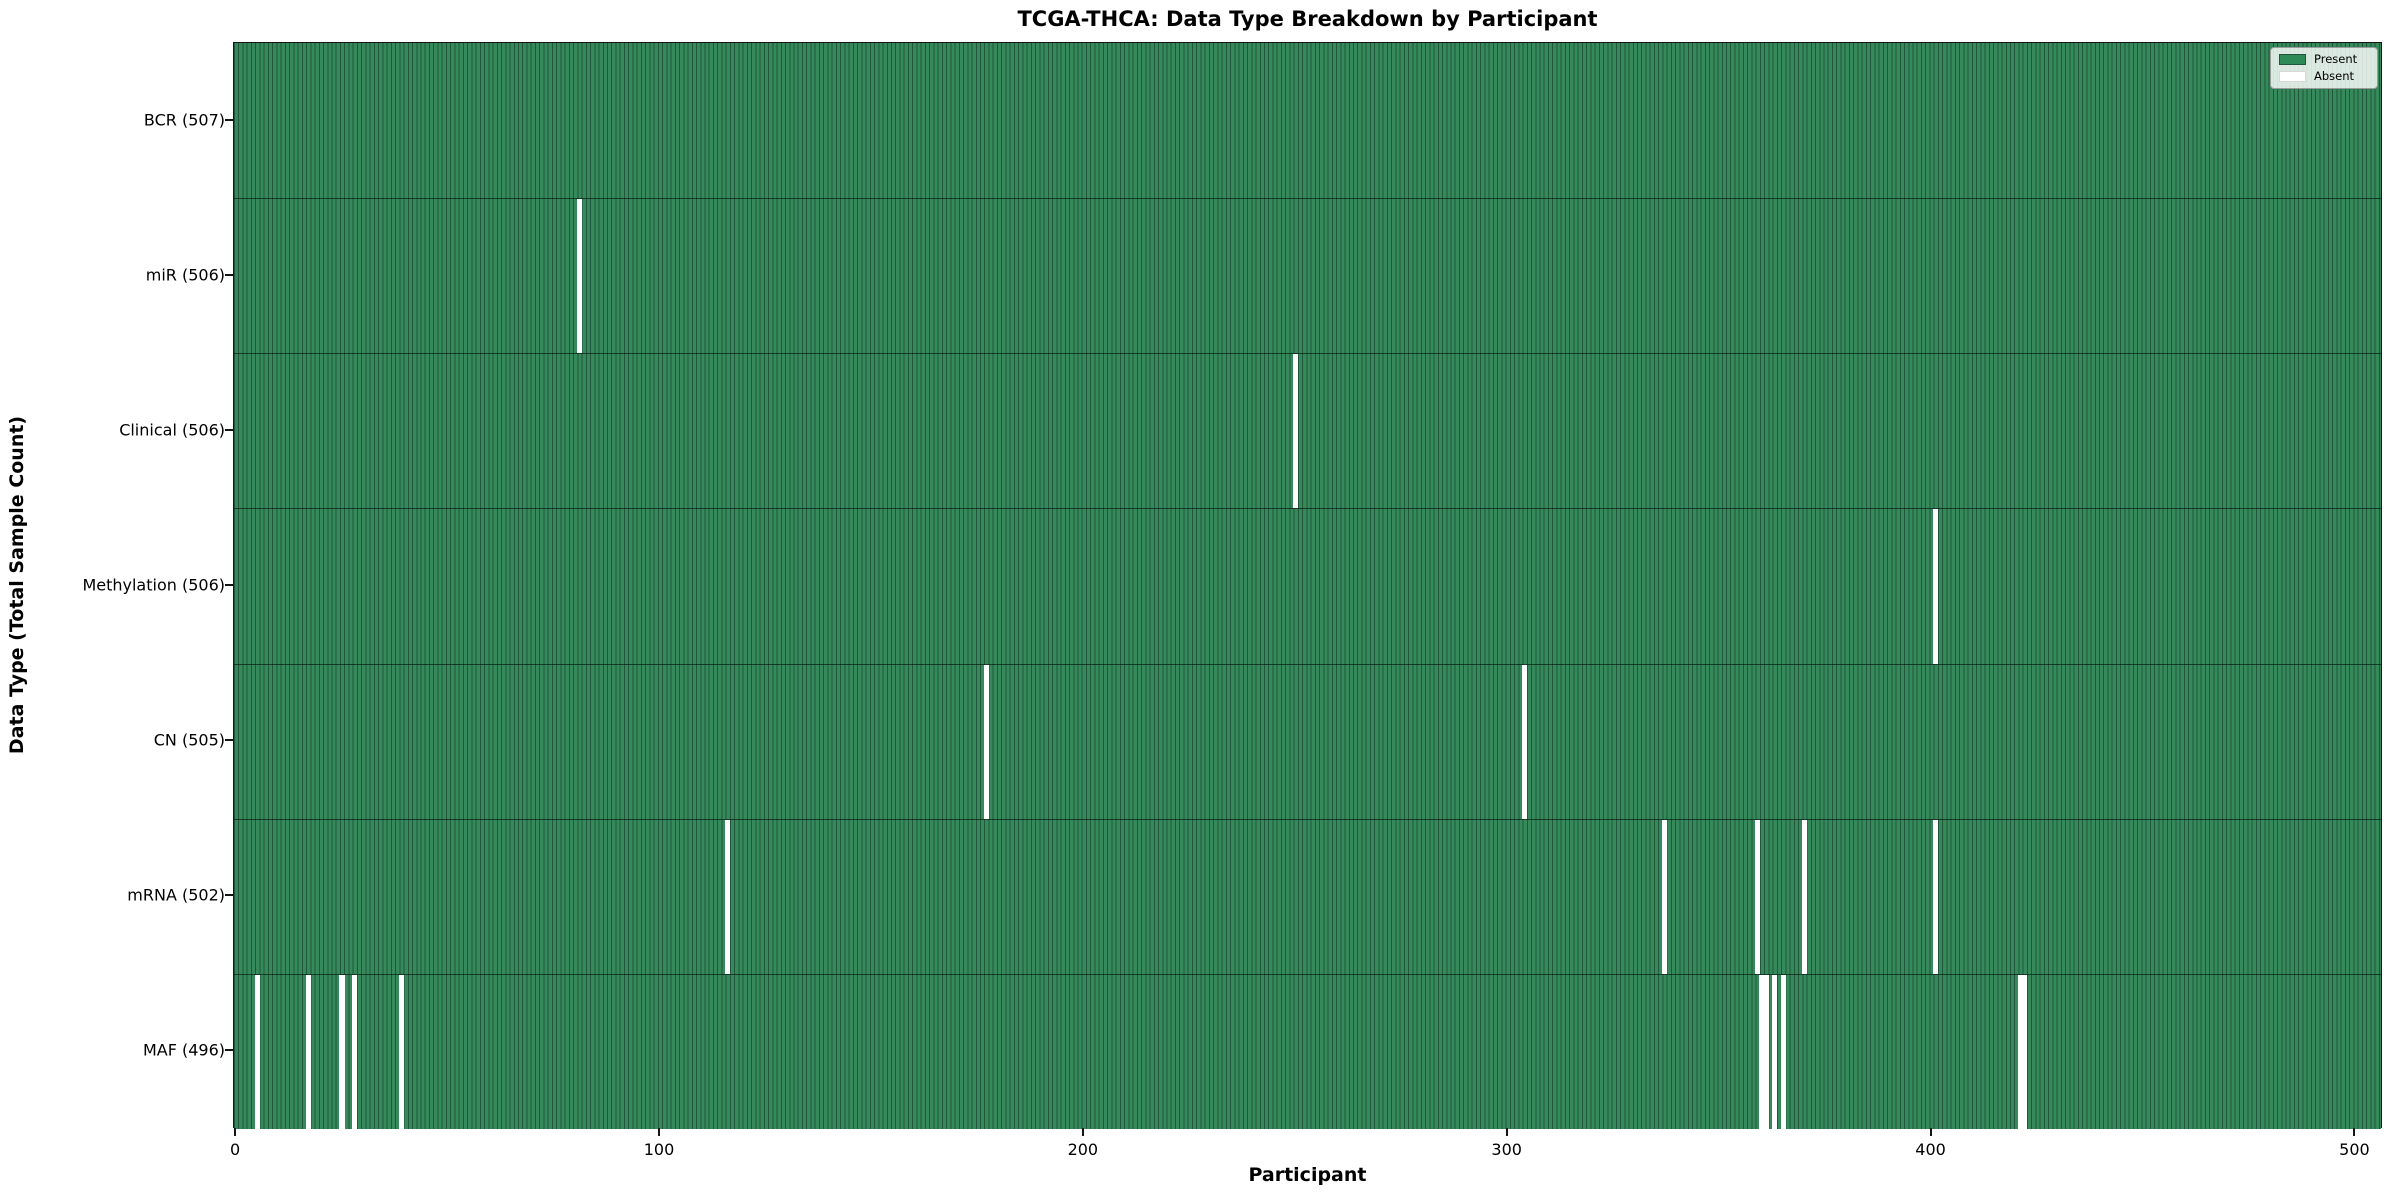 This screenshot has width=2400, height=1200. I want to click on legend-label-present: Present, so click(2336, 59).